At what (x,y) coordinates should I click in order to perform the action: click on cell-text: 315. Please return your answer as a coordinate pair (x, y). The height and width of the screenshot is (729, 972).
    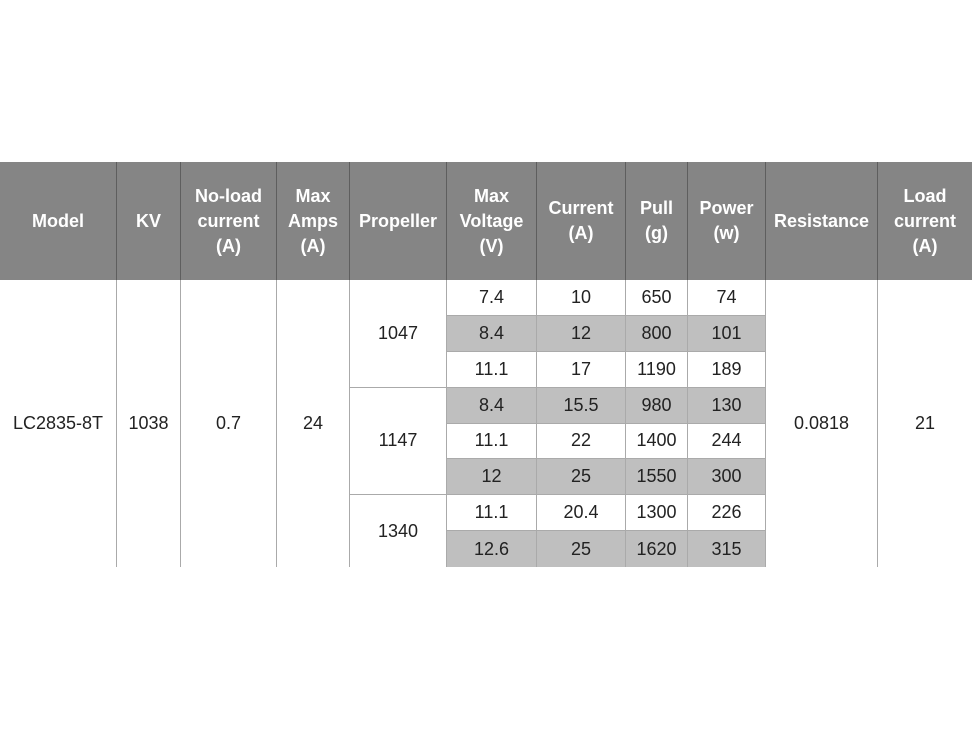
    Looking at the image, I should click on (726, 548).